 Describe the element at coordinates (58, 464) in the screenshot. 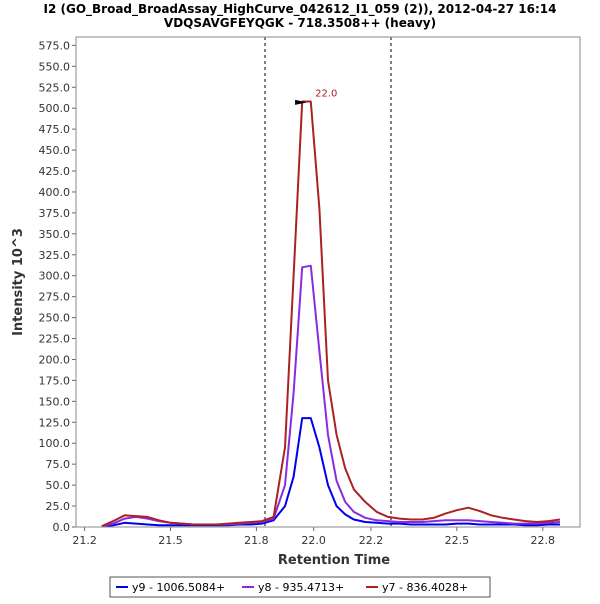

I see `y-tick-label: 75.0` at that location.